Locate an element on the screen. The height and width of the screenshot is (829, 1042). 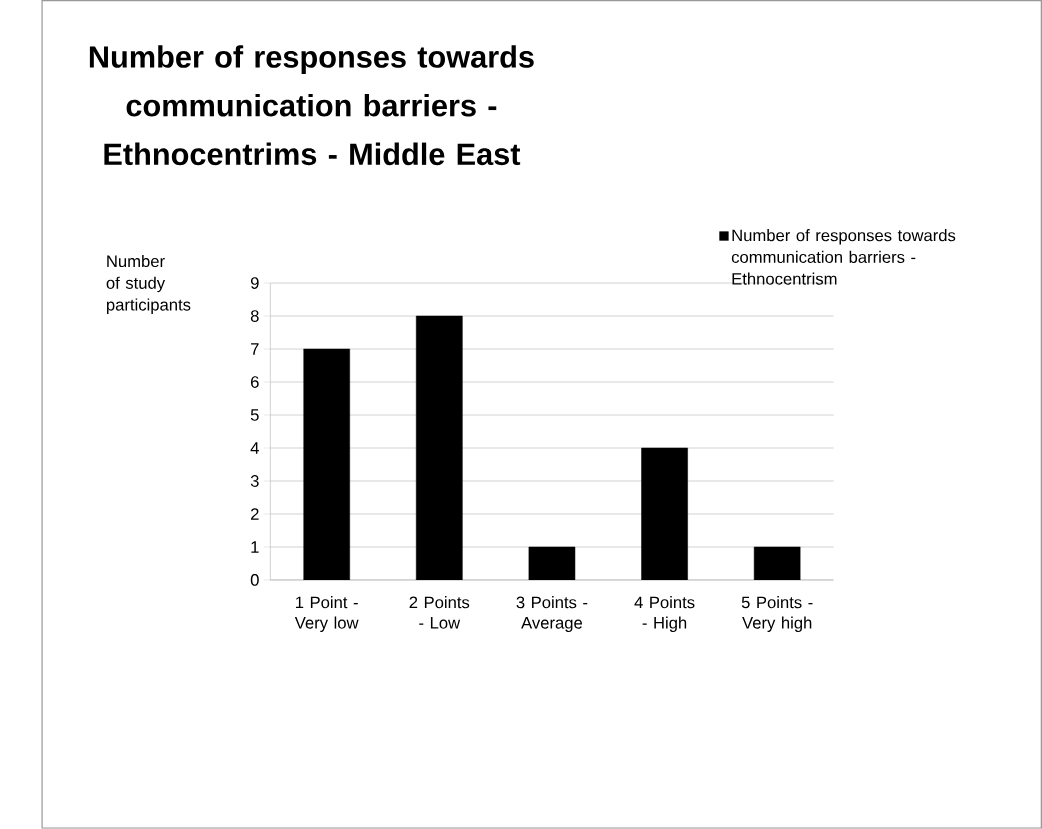
y-tick-label: 3 is located at coordinates (254, 481).